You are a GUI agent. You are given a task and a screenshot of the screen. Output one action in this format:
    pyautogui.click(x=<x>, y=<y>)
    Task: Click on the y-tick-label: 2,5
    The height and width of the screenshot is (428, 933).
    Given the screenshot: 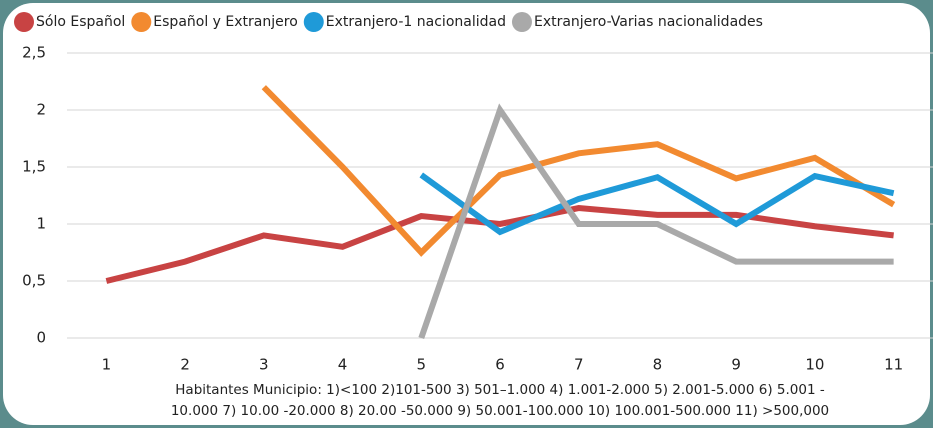 What is the action you would take?
    pyautogui.click(x=34, y=53)
    